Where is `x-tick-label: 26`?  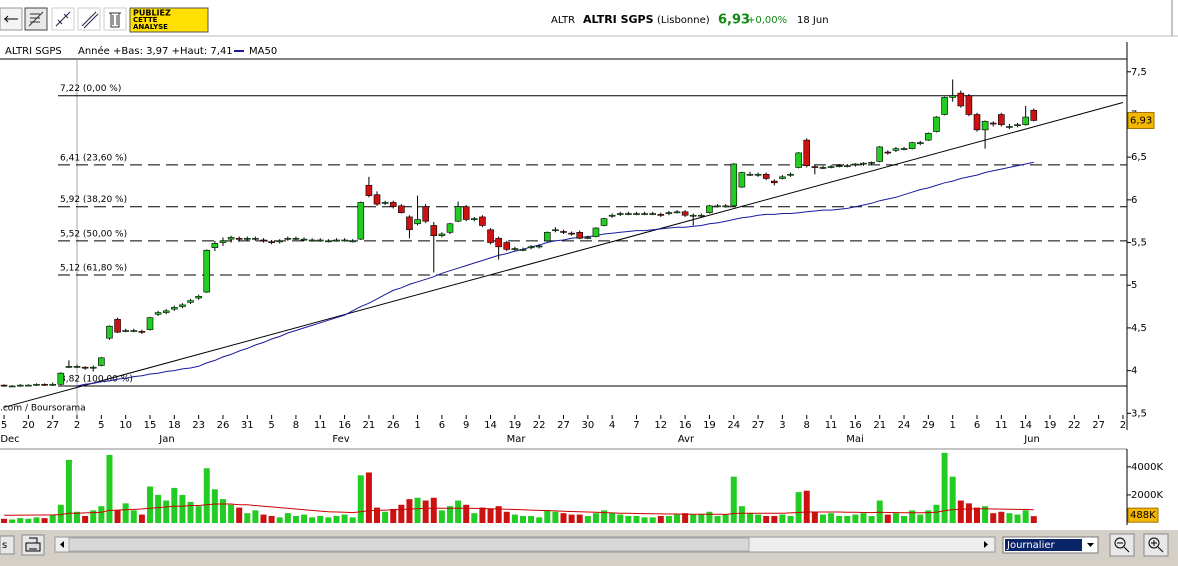
x-tick-label: 26 is located at coordinates (393, 425).